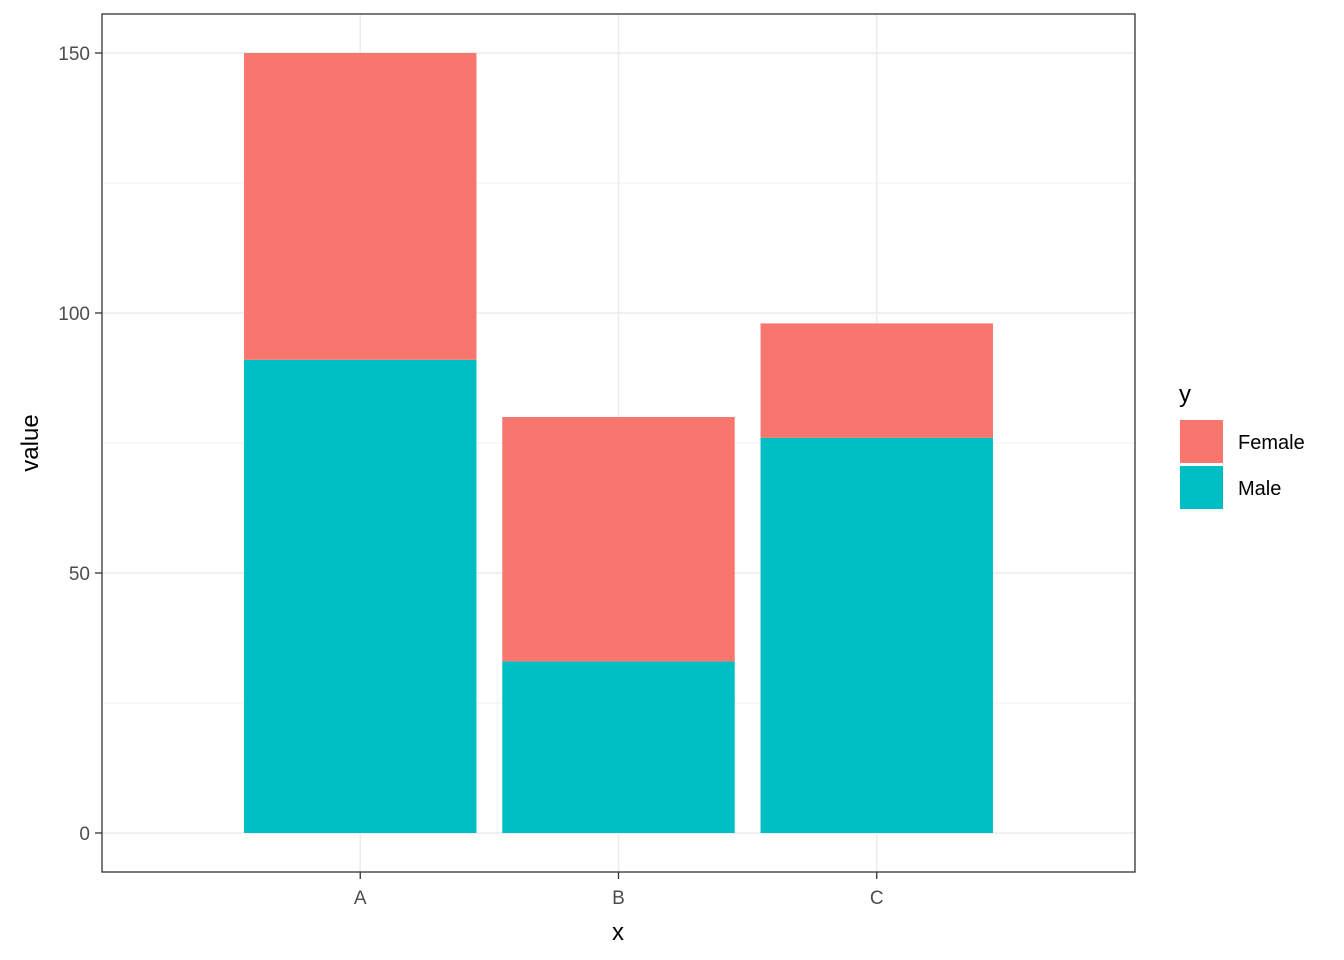  What do you see at coordinates (877, 898) in the screenshot?
I see `x-tick-label: C` at bounding box center [877, 898].